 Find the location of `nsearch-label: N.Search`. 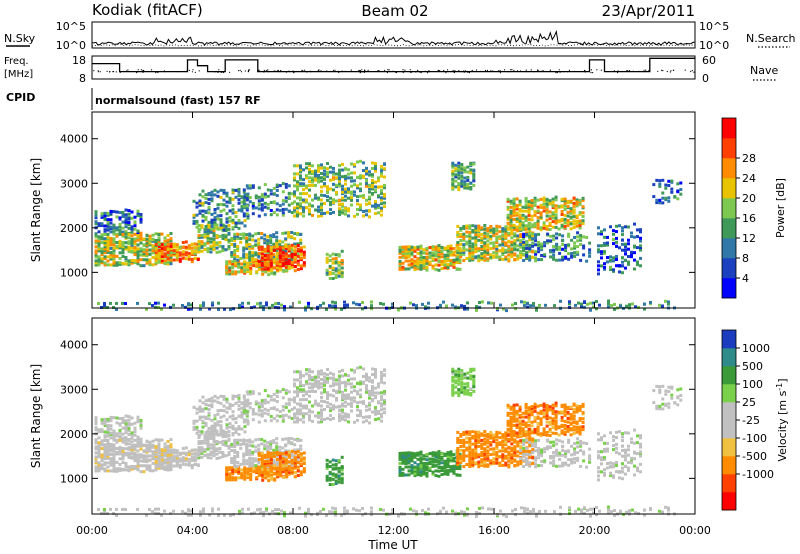

nsearch-label: N.Search is located at coordinates (771, 38).